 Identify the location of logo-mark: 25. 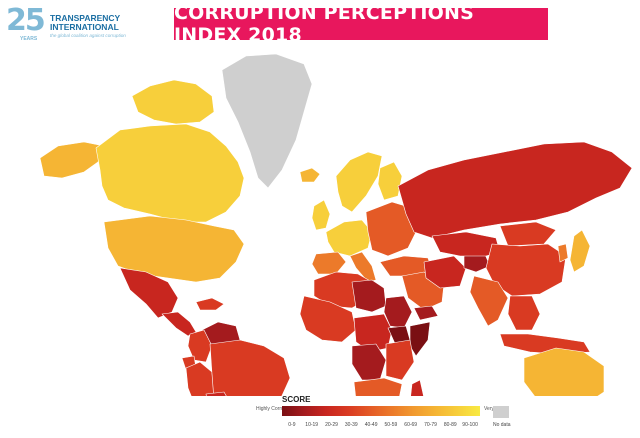
(26, 20).